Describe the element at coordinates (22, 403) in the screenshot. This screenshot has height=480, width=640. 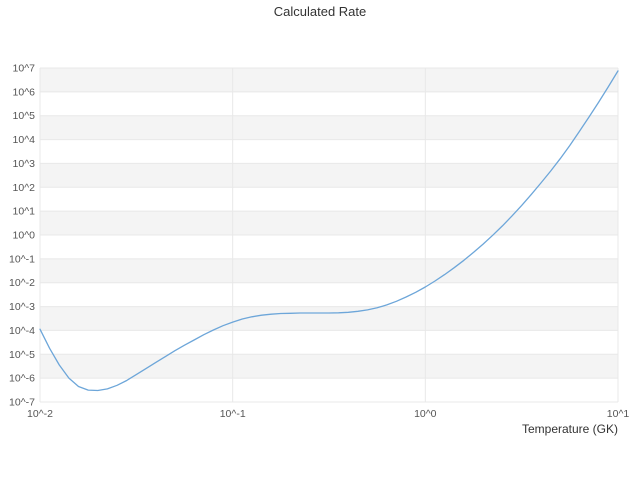
I see `y-tick-label: 10^-7` at that location.